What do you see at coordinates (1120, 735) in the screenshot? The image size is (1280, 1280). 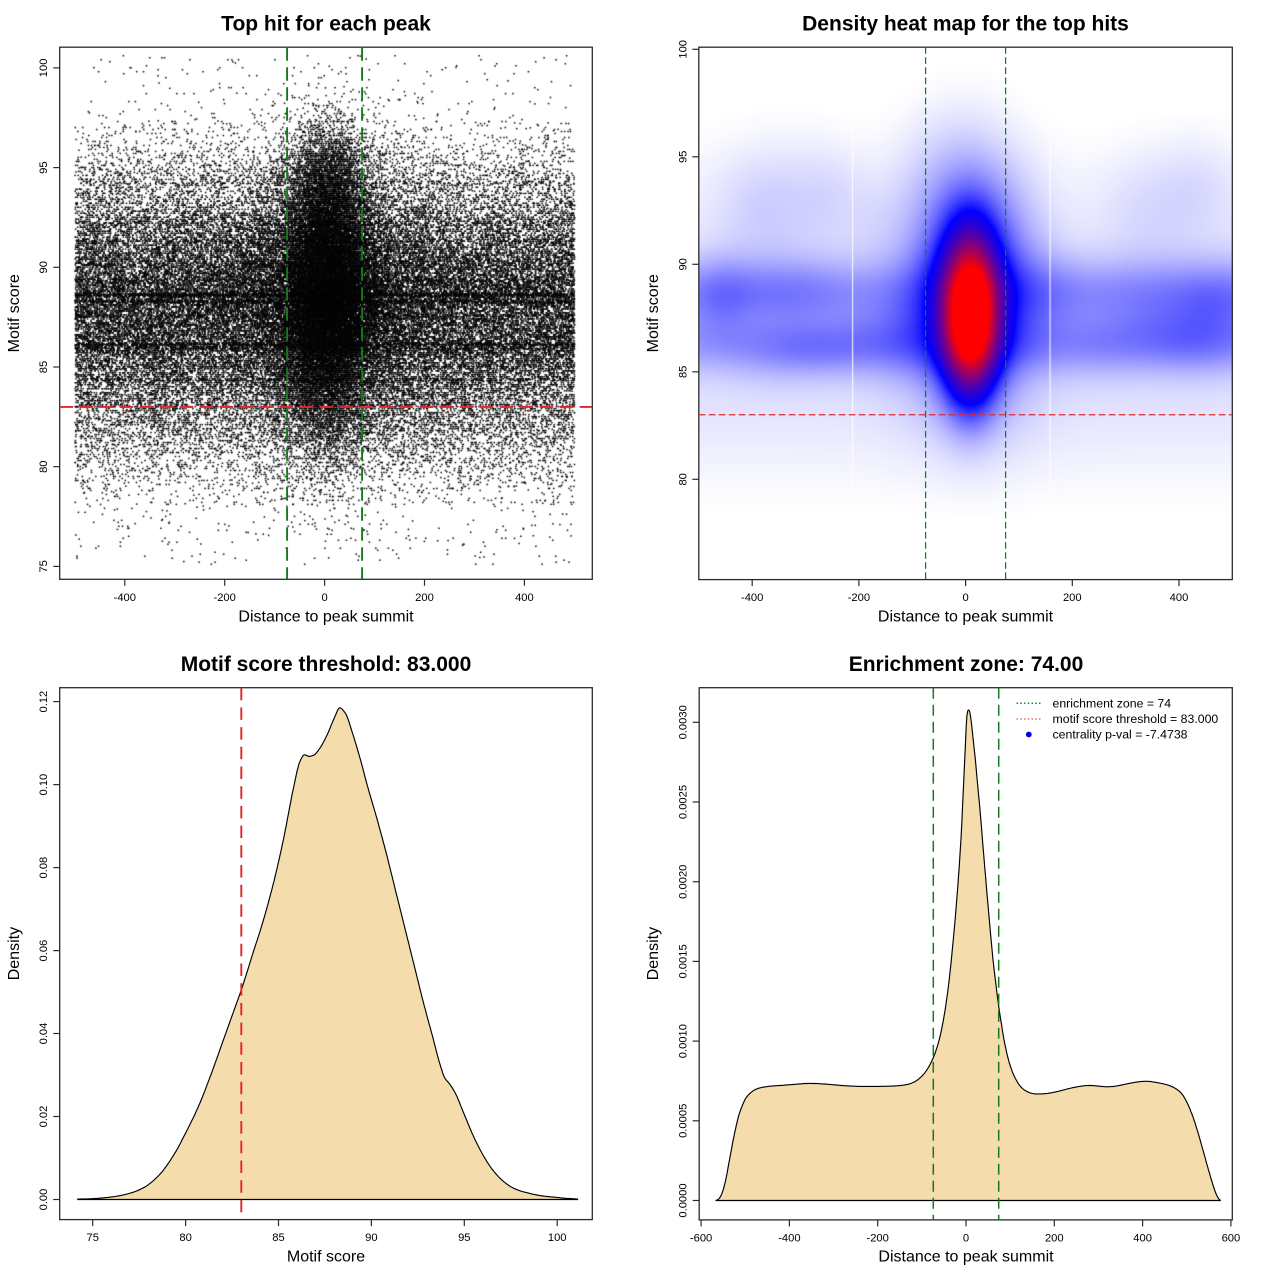 I see `svg-text: centrality p-val = -7.4738` at bounding box center [1120, 735].